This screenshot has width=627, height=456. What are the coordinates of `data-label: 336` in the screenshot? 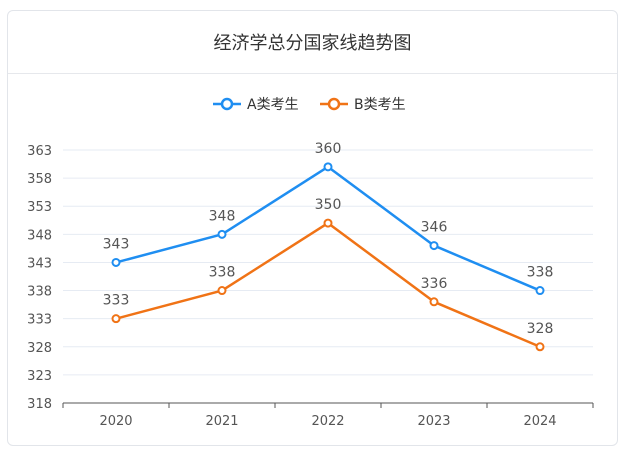 It's located at (434, 284).